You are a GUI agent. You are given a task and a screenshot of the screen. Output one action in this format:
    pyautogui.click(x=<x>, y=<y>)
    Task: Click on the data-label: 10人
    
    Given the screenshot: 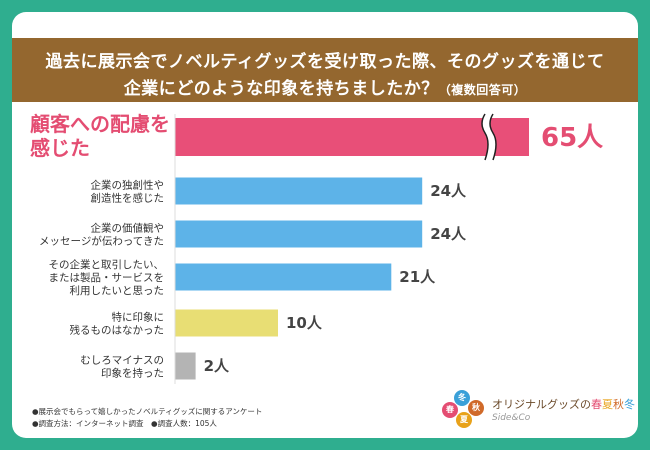 What is the action you would take?
    pyautogui.click(x=304, y=323)
    